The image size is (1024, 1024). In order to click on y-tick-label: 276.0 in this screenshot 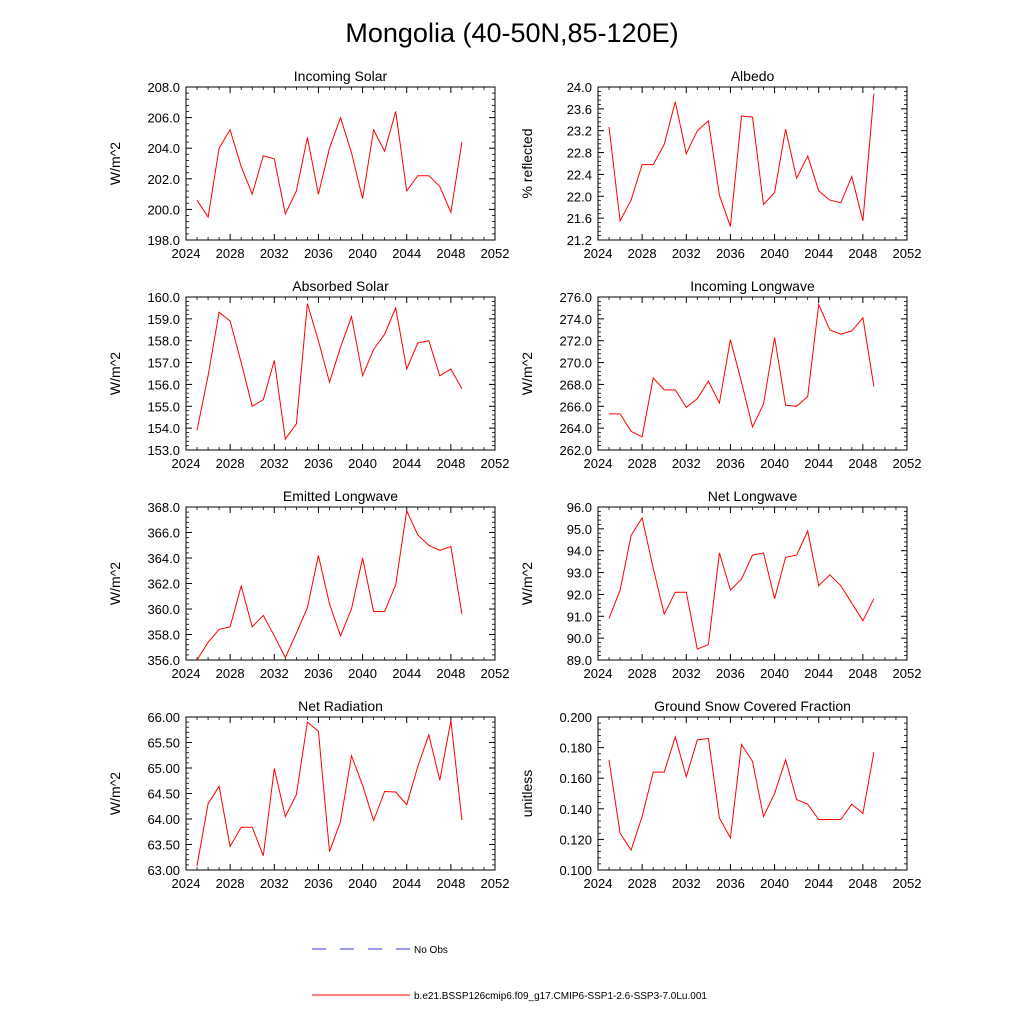, I will do `click(575, 297)`.